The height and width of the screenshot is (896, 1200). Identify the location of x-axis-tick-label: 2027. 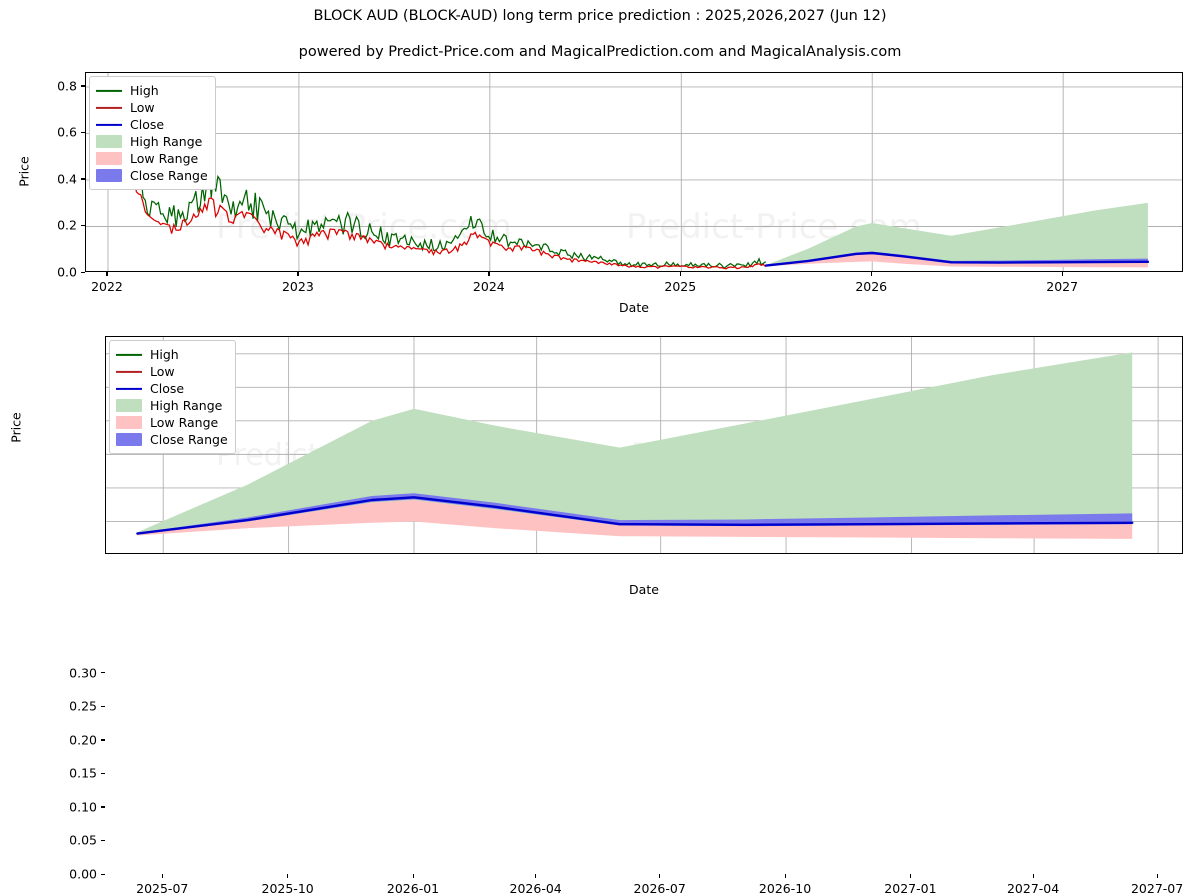
(1062, 286).